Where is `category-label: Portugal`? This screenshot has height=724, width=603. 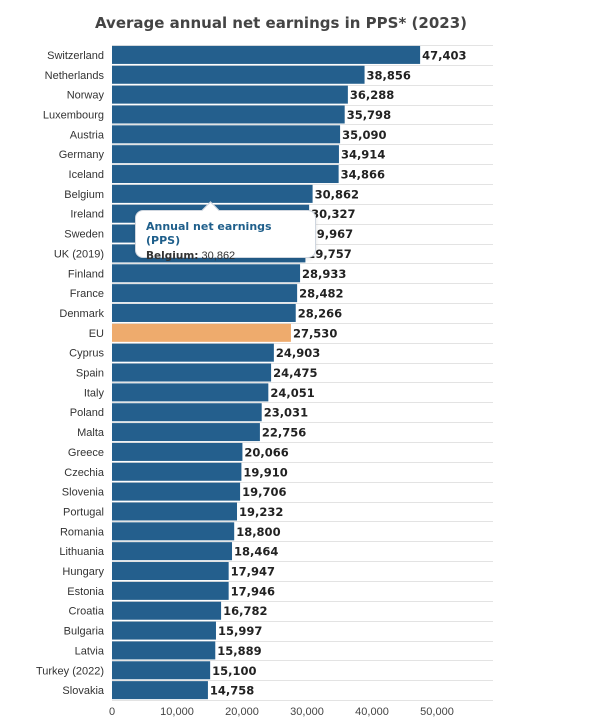 category-label: Portugal is located at coordinates (83, 512).